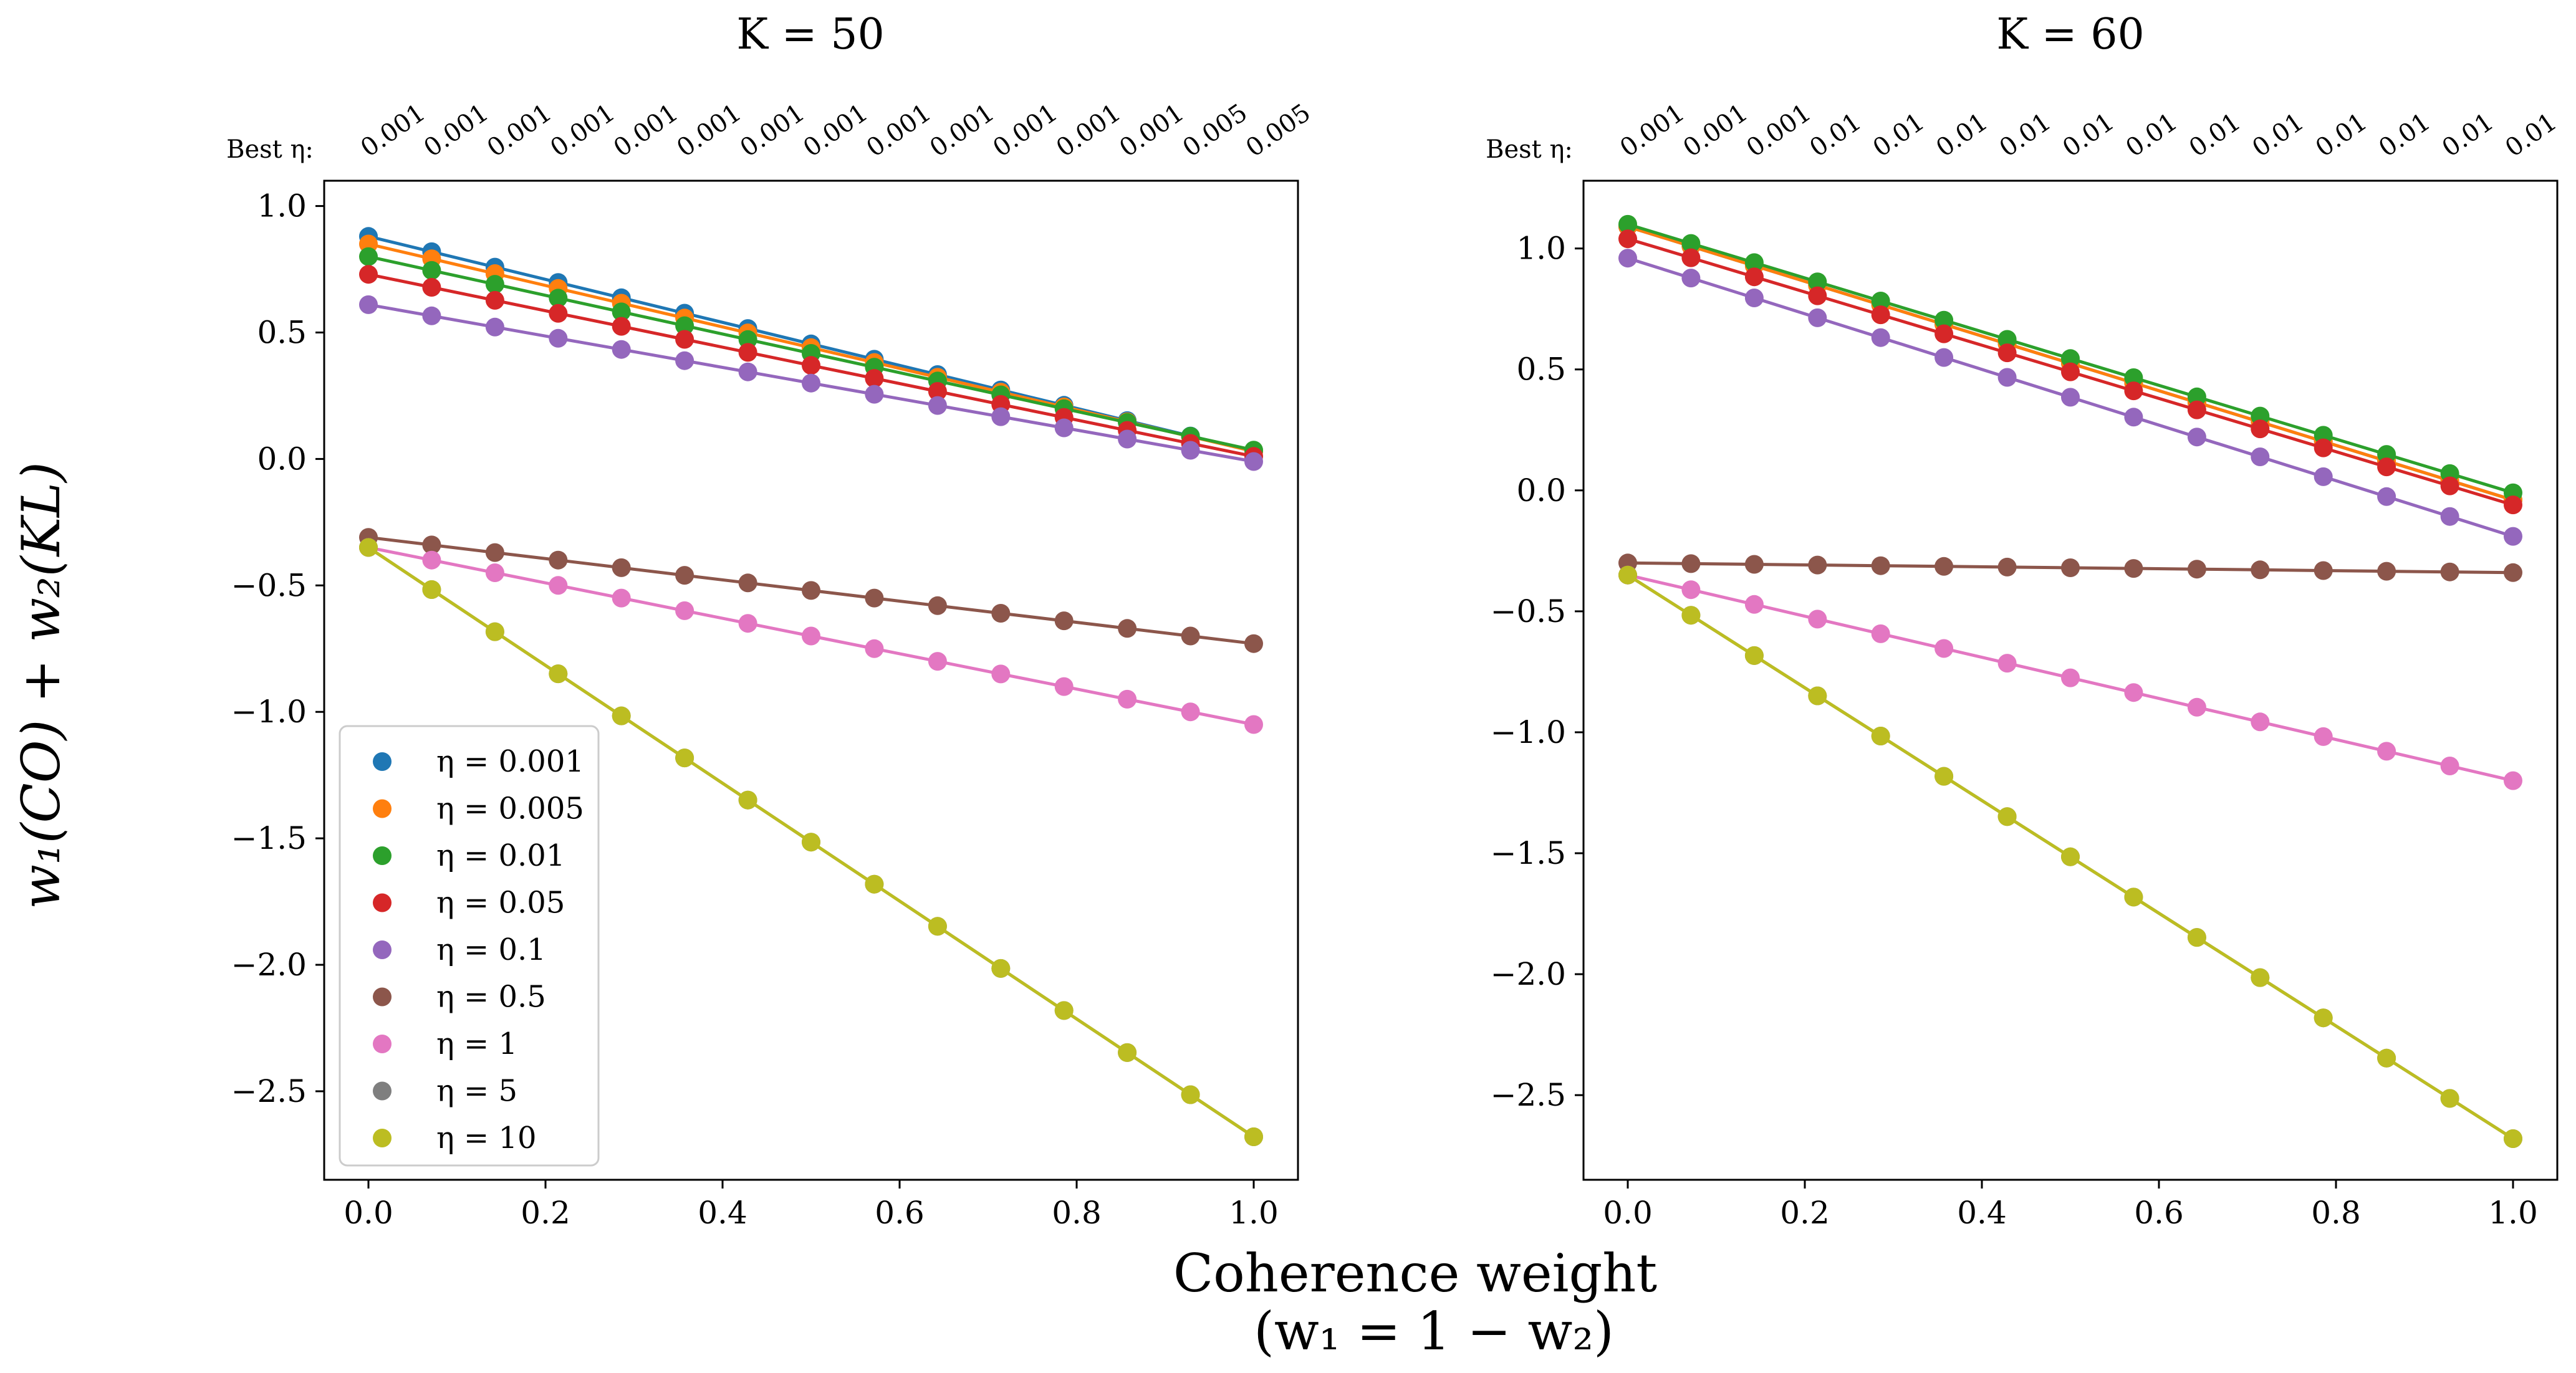 The image size is (2576, 1373). Describe the element at coordinates (1628, 1213) in the screenshot. I see `x-tick-label: 0.0` at that location.